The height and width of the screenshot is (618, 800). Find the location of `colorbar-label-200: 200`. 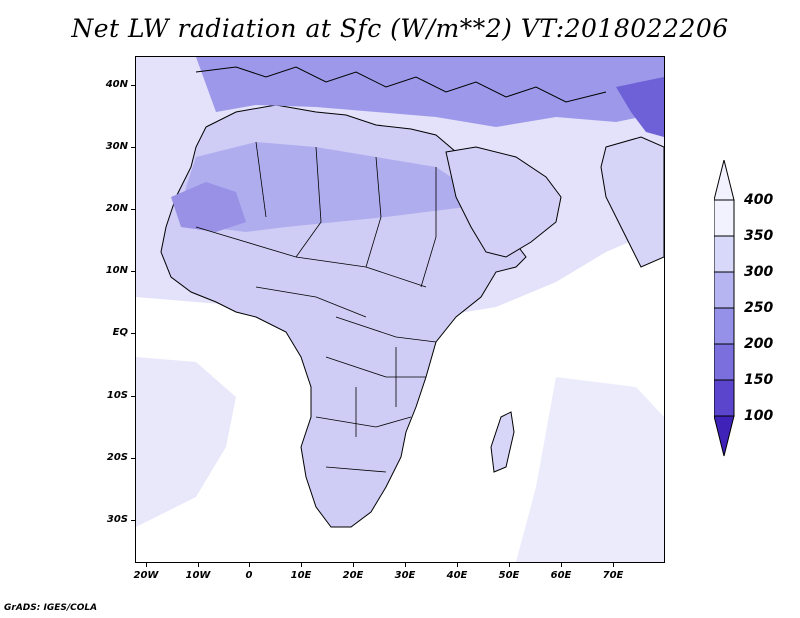

colorbar-label-200: 200 is located at coordinates (759, 344).